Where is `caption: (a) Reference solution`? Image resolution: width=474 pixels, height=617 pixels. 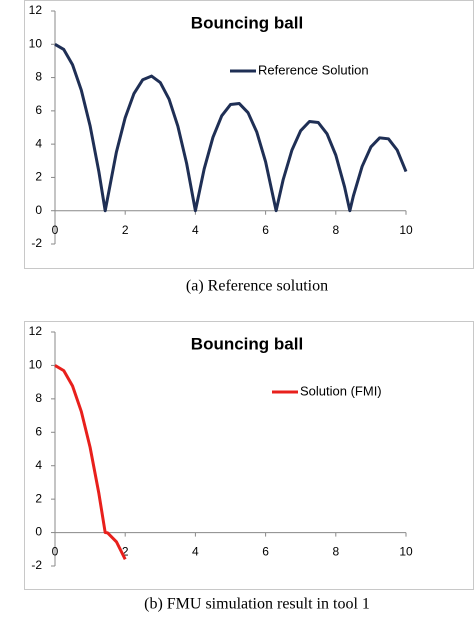 caption: (a) Reference solution is located at coordinates (257, 286).